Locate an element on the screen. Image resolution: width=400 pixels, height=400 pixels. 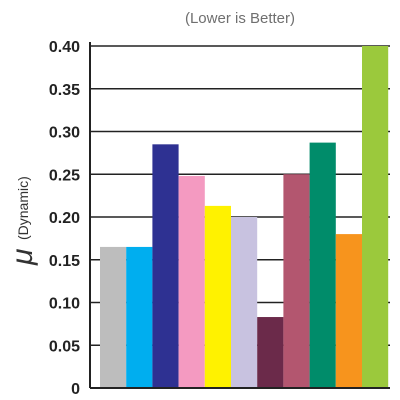
chart-subtitle: (Lower is Better) is located at coordinates (240, 18).